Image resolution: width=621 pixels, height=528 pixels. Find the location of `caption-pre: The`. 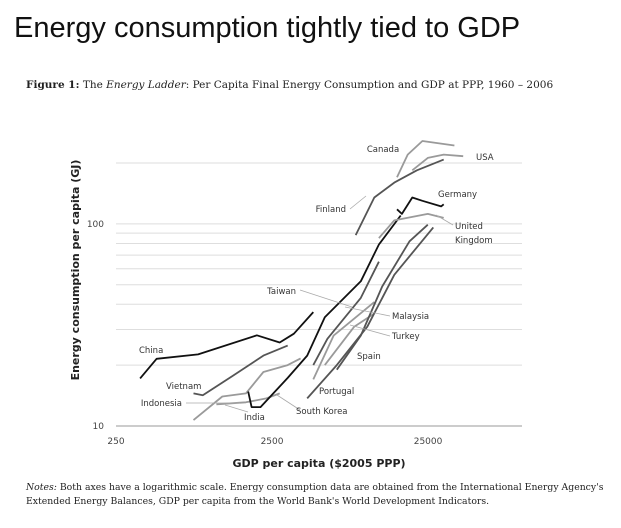

caption-pre: The is located at coordinates (92, 85).